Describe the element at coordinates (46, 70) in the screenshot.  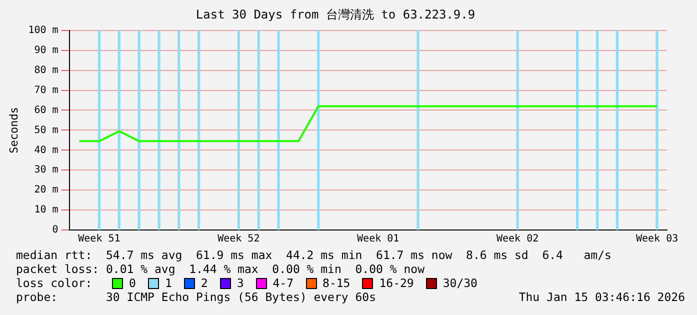
I see `y-tick-label: 80 m` at that location.